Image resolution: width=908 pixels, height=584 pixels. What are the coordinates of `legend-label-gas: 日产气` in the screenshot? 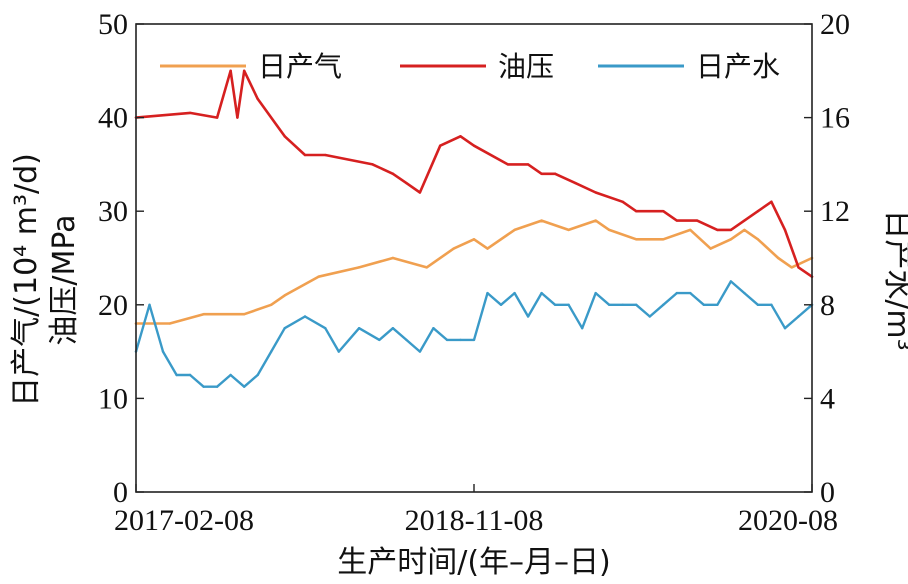 It's located at (300, 66).